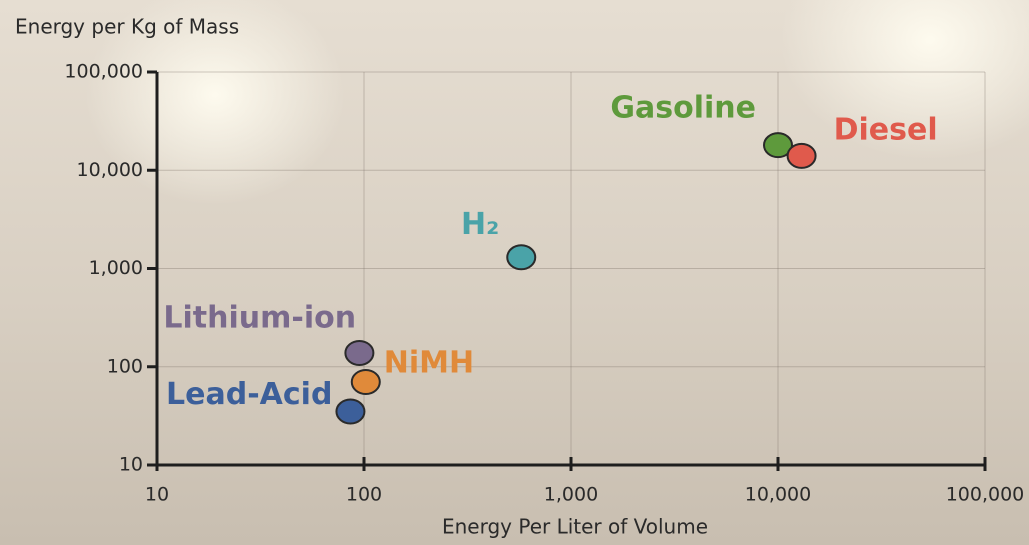  I want to click on point-label: Lithium-ion, so click(259, 318).